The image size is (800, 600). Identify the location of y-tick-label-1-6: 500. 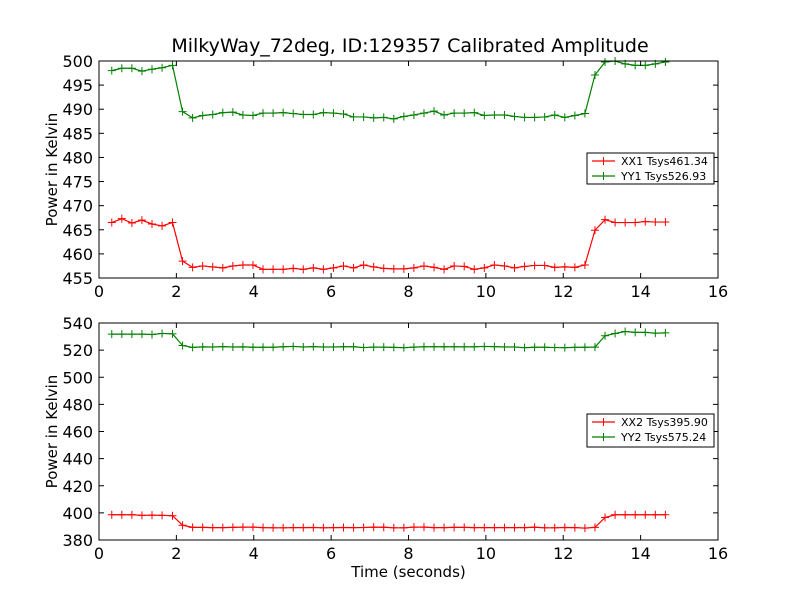
(77, 377).